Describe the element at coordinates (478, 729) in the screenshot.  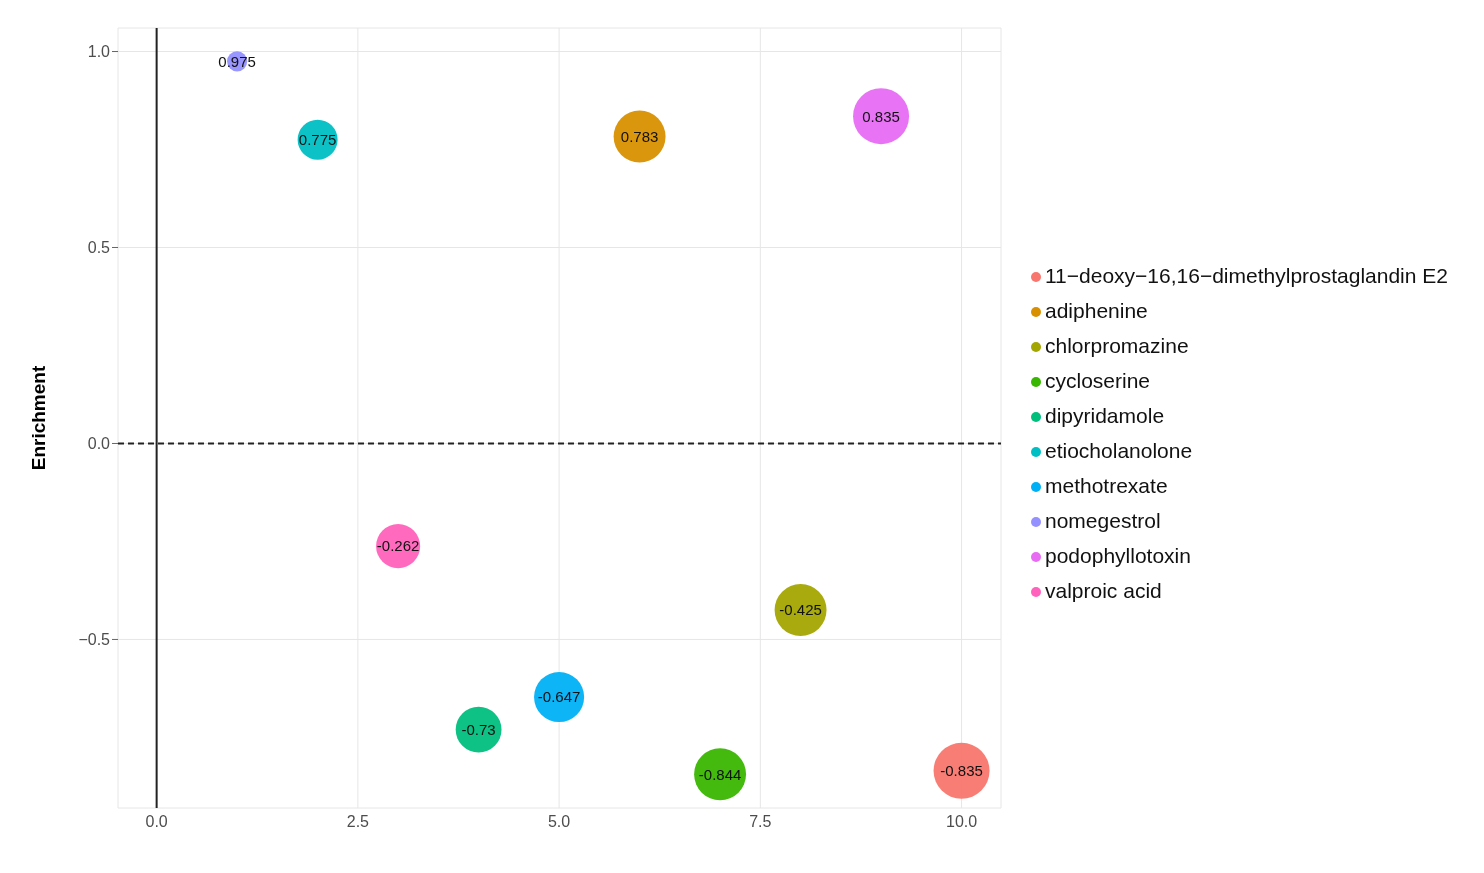
I see `data-label: -0.73` at that location.